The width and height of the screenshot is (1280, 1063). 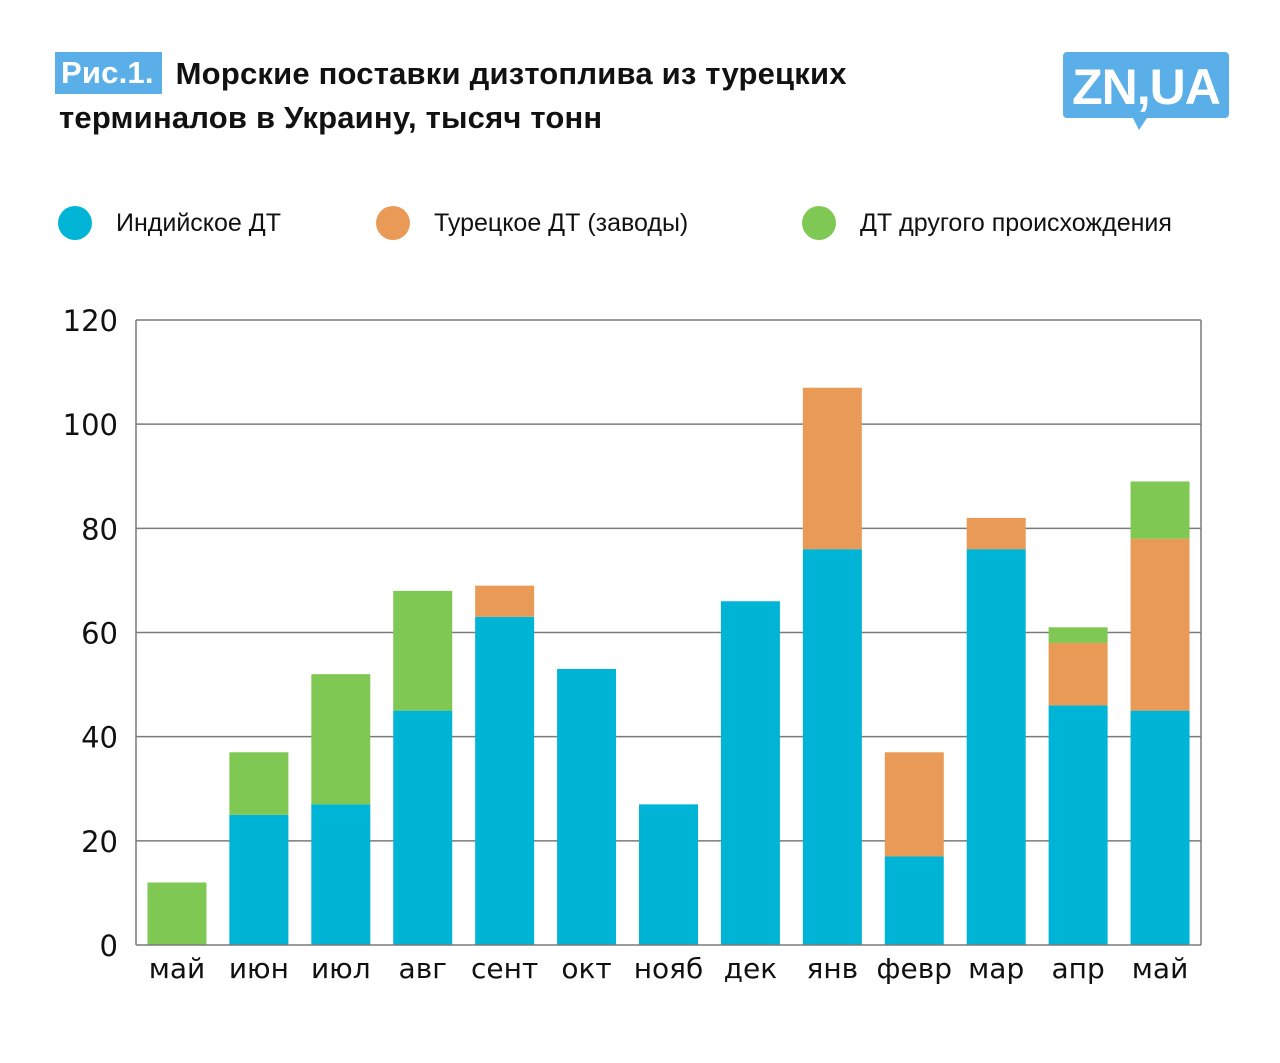 I want to click on y-tick-label: 80, so click(x=99, y=529).